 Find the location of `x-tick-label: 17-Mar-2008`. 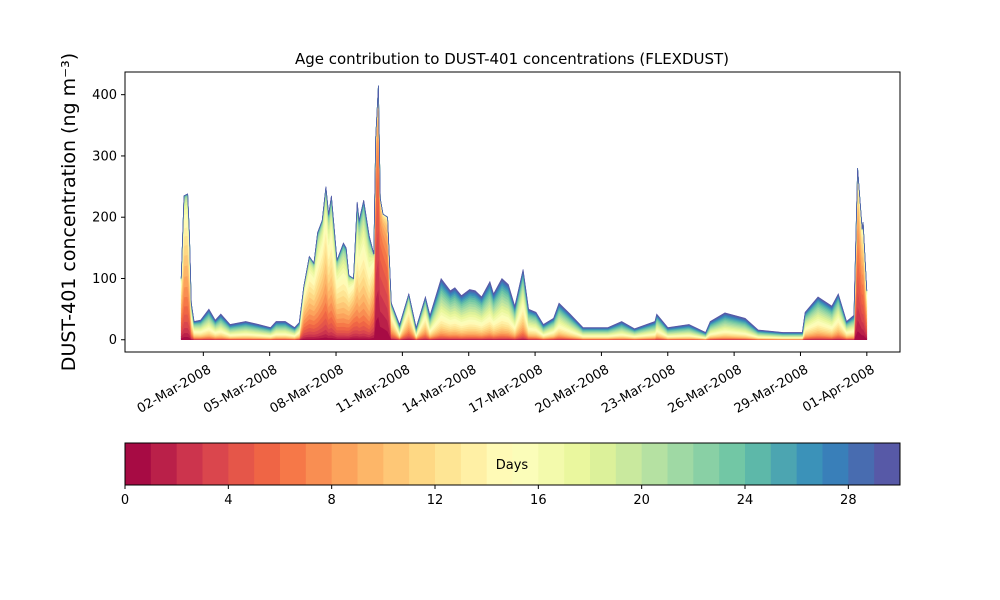

x-tick-label: 17-Mar-2008 is located at coordinates (505, 389).